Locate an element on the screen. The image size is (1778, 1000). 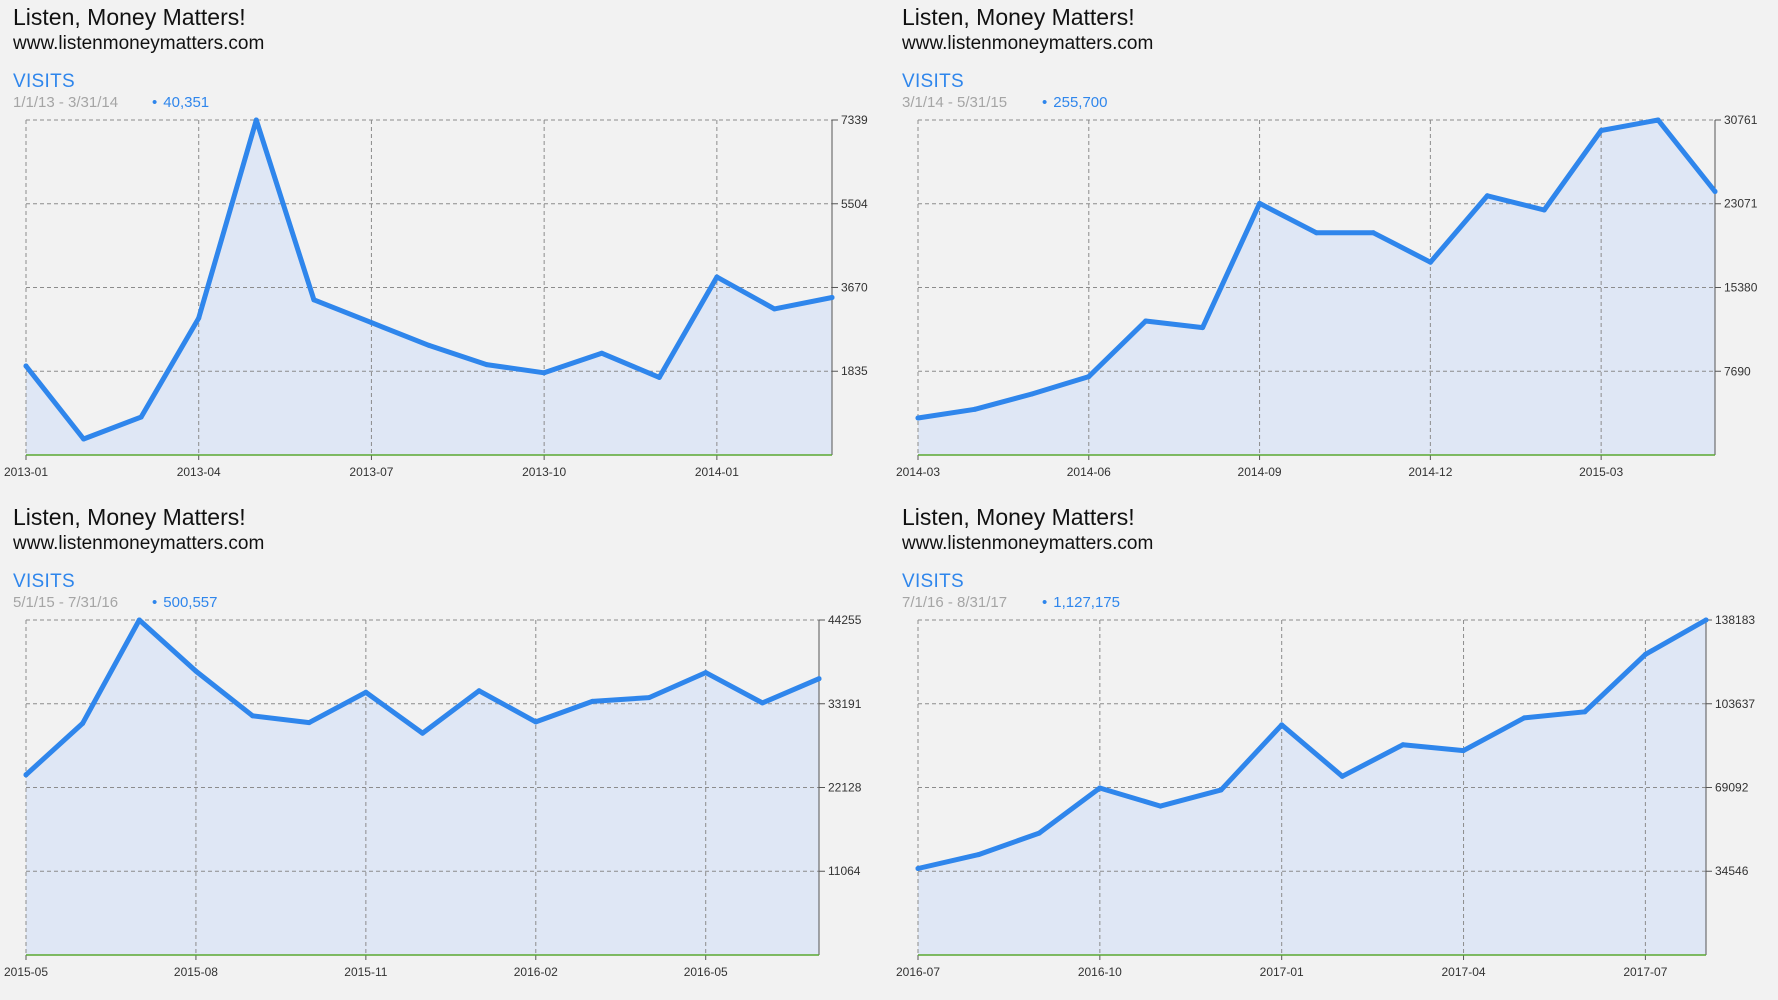
x-tick-label: 2014-01 is located at coordinates (717, 472).